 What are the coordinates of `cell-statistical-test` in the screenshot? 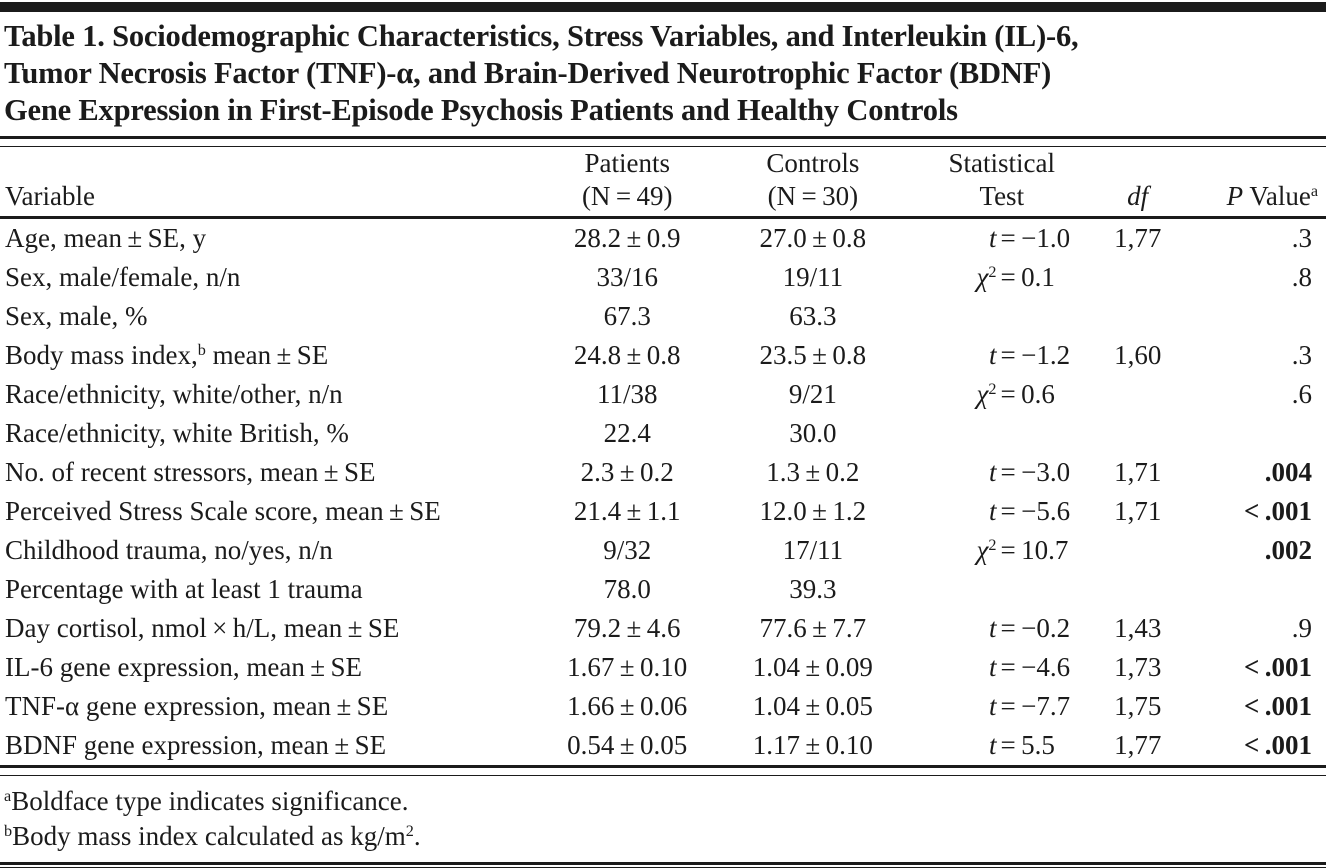 It's located at (1001, 433).